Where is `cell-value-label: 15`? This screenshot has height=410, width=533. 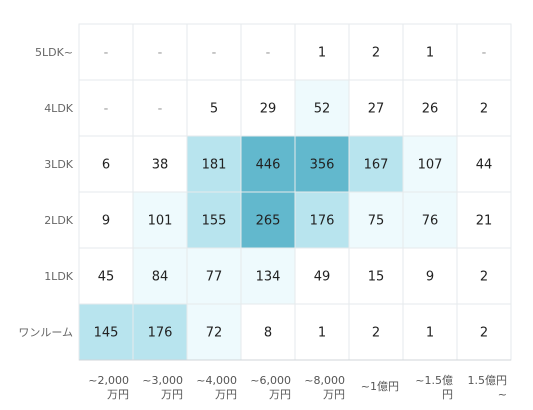
cell-value-label: 15 is located at coordinates (376, 277).